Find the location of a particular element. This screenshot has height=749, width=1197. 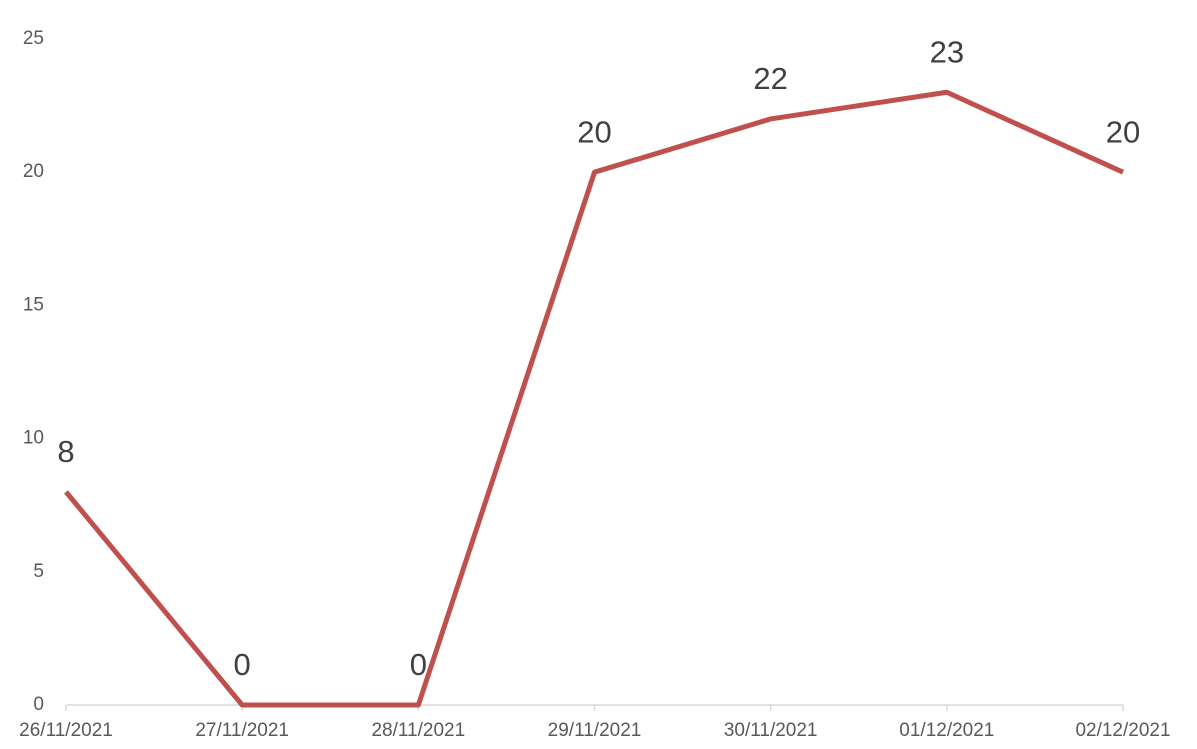

data-label: 8 is located at coordinates (65, 451).